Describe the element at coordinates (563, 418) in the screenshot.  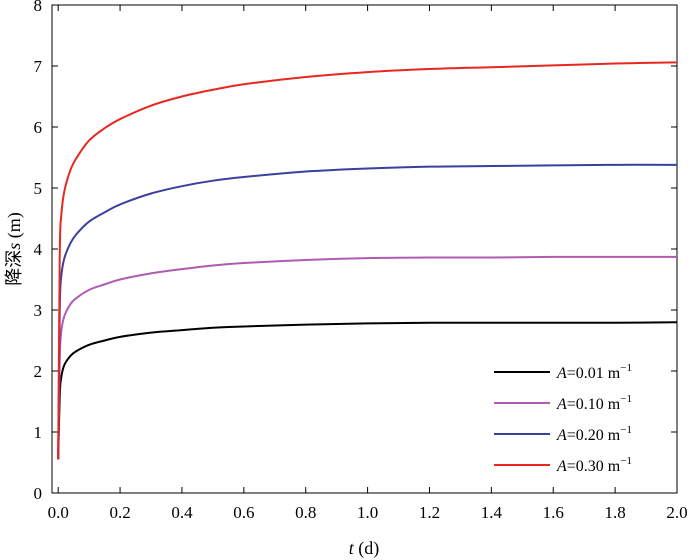
I see `legend: A=0.01 m−1A=0.10 m−1A=0.20 m−1A=0.30 m−1` at that location.